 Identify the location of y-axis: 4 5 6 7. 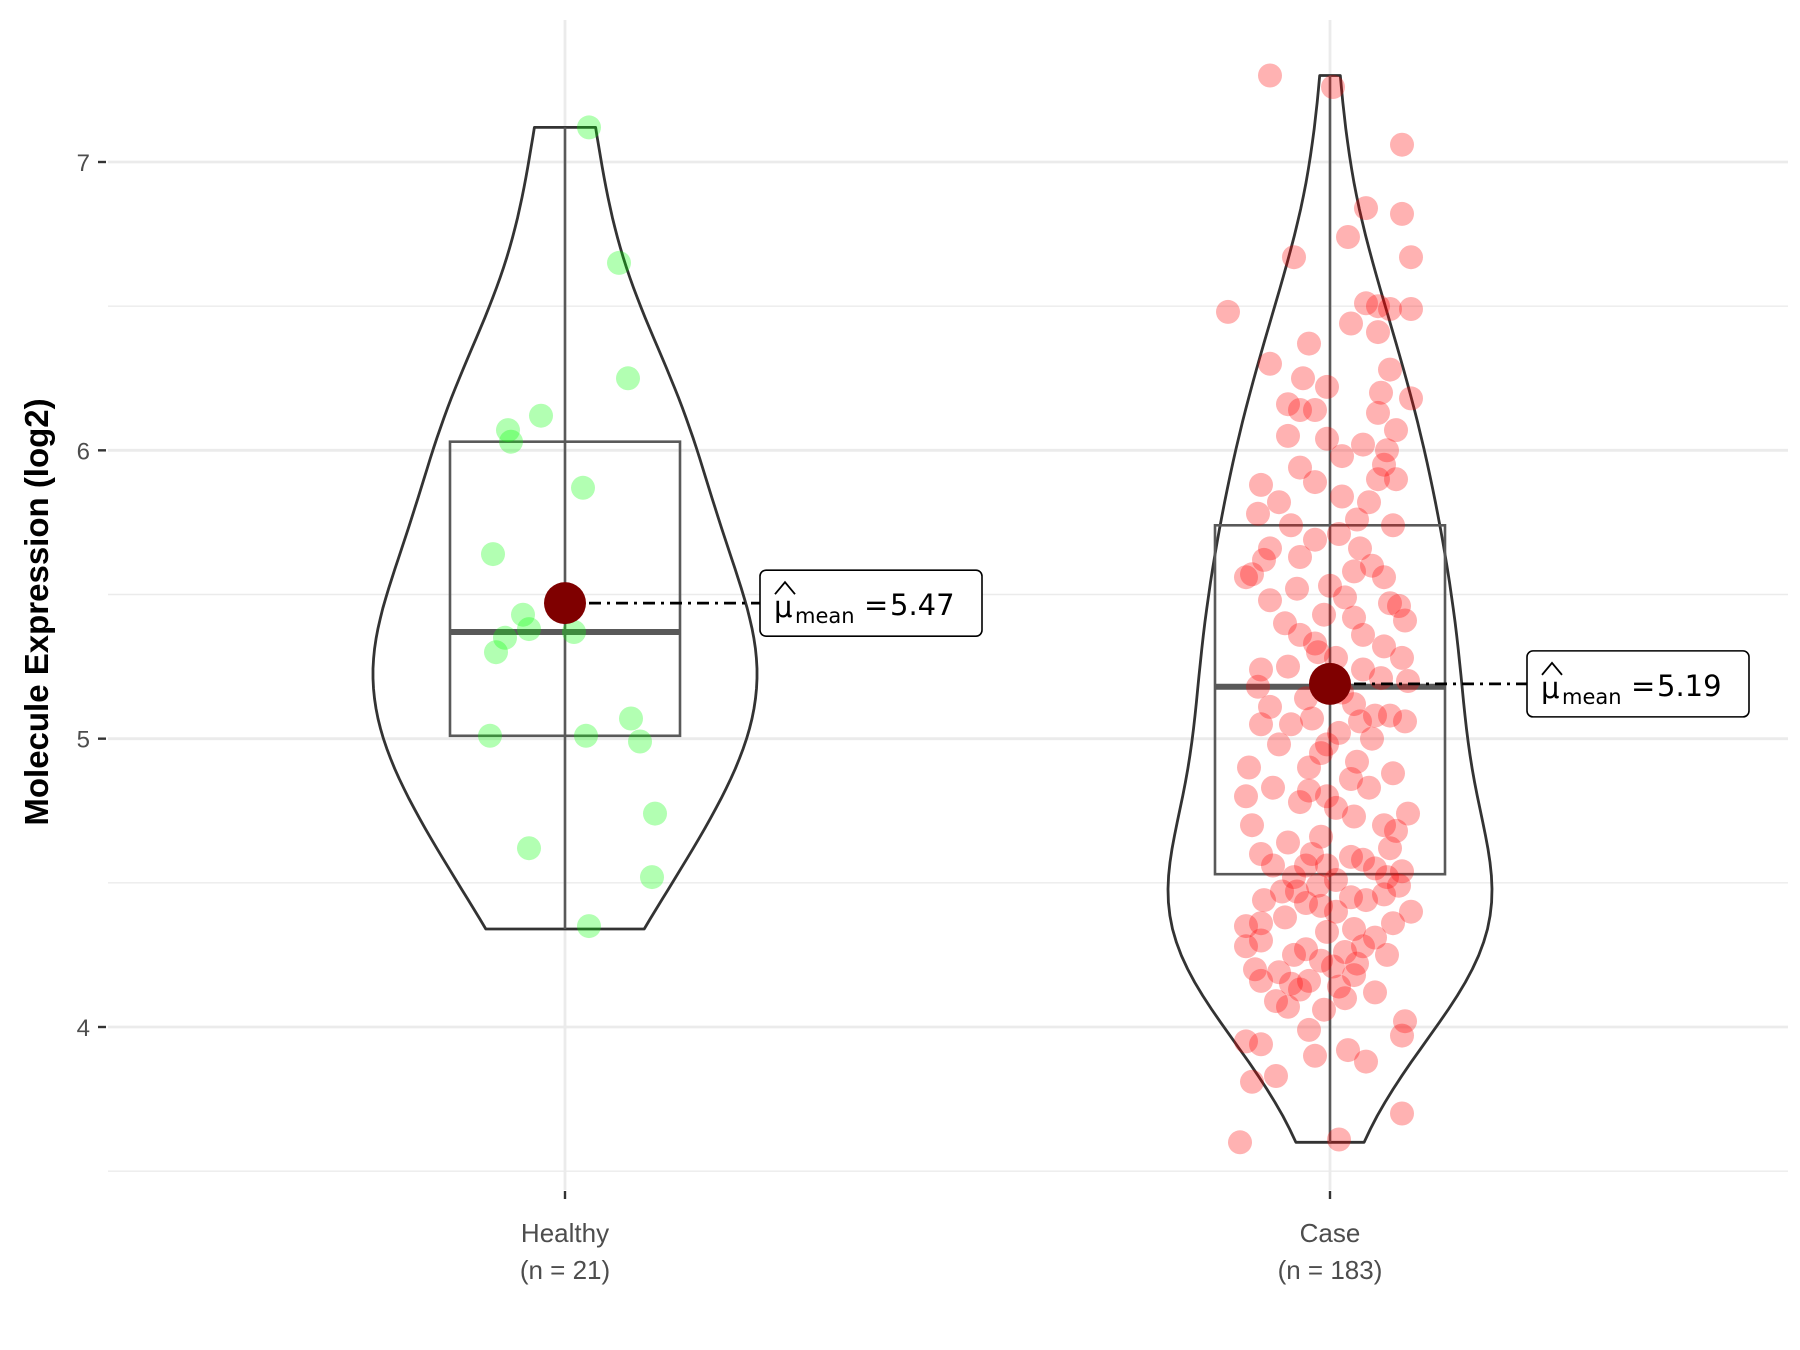
(91, 596).